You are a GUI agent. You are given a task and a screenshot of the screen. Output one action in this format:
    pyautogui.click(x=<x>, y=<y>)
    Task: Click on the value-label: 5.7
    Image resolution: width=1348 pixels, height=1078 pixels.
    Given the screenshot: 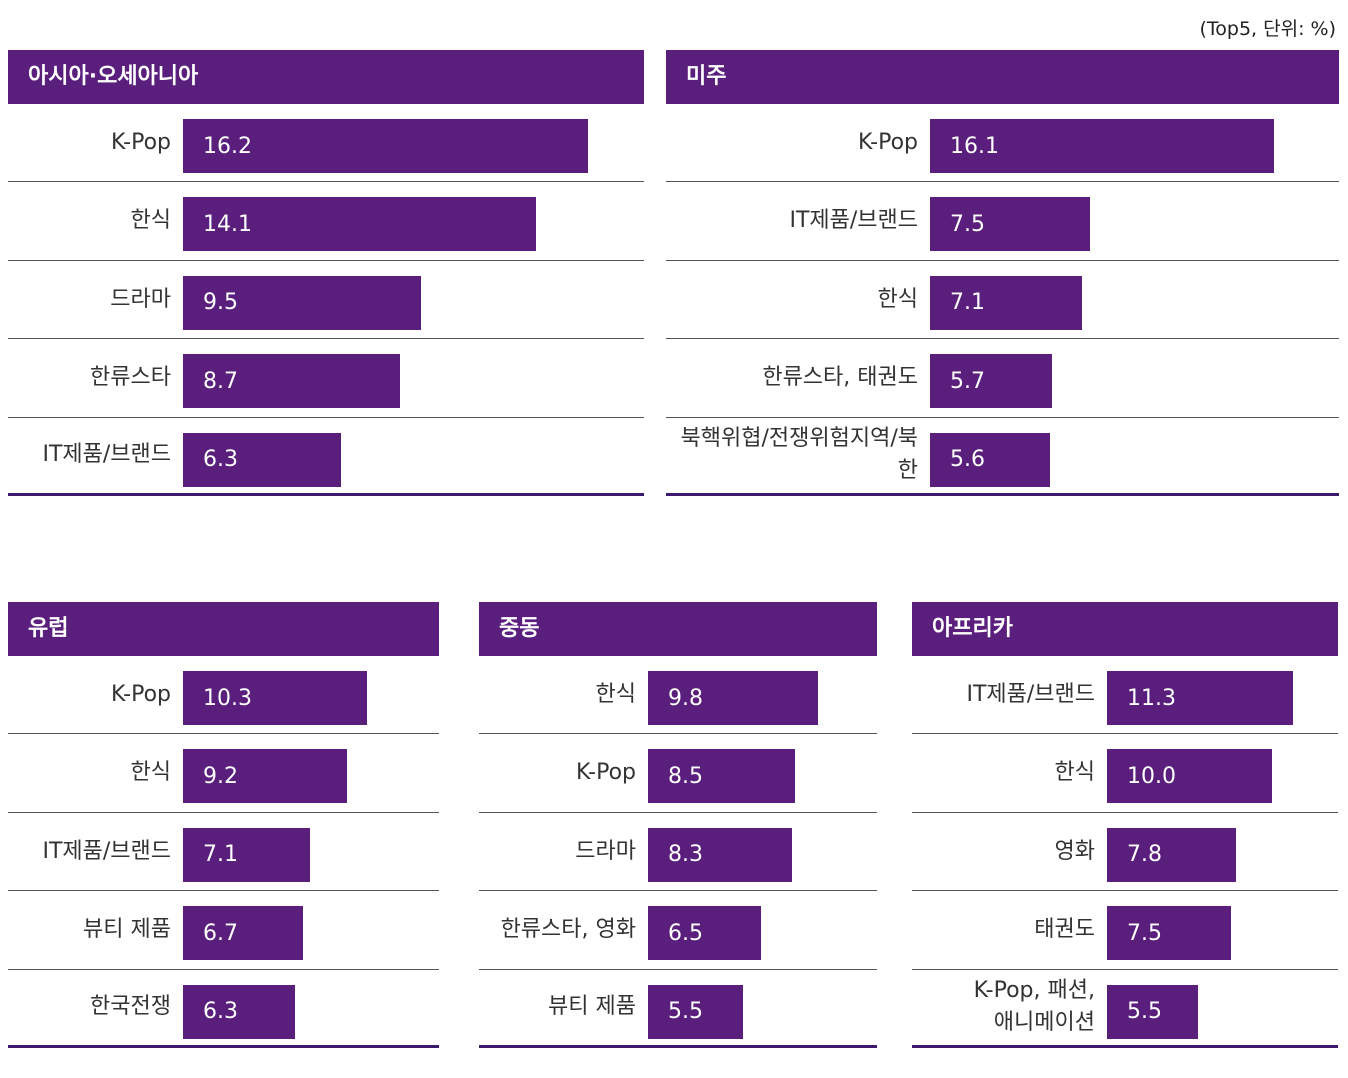 What is the action you would take?
    pyautogui.click(x=967, y=381)
    